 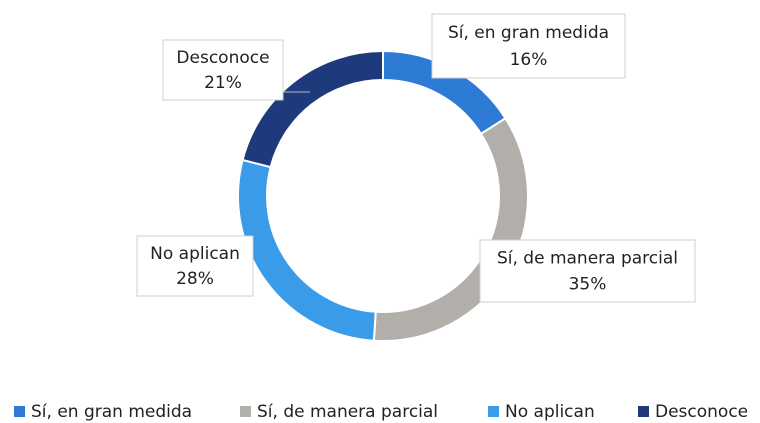 What do you see at coordinates (223, 83) in the screenshot?
I see `callout-value: 21%` at bounding box center [223, 83].